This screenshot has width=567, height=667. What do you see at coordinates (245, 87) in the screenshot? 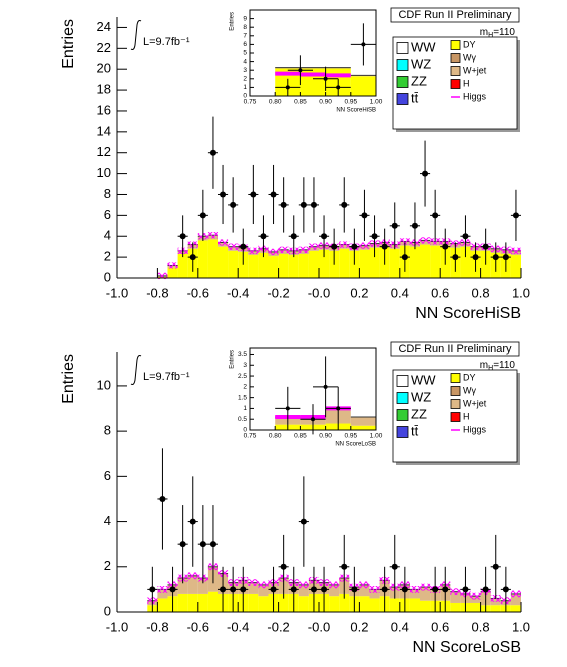
I see `y-tick-label: 1` at bounding box center [245, 87].